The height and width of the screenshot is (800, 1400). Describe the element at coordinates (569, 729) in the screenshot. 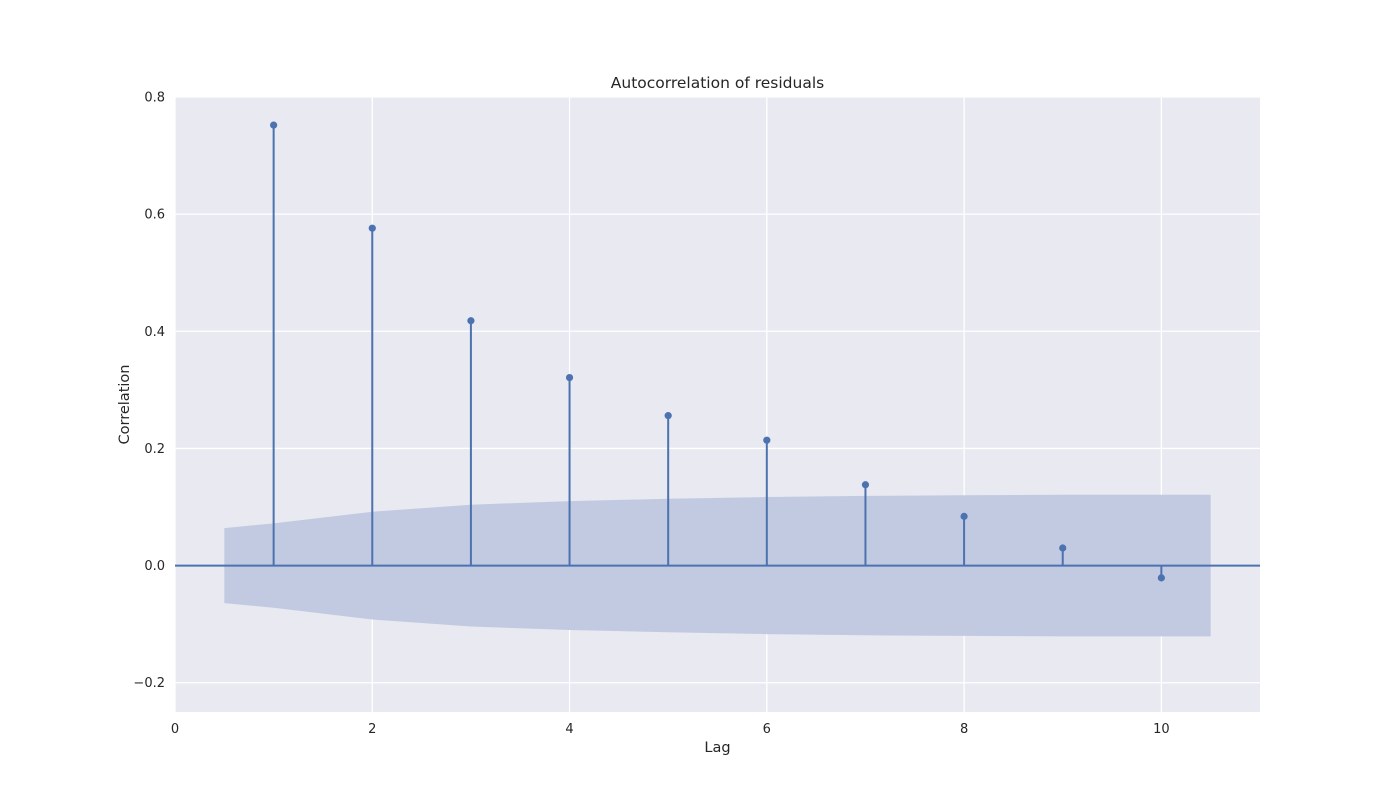

I see `x-tick-label: 4` at that location.